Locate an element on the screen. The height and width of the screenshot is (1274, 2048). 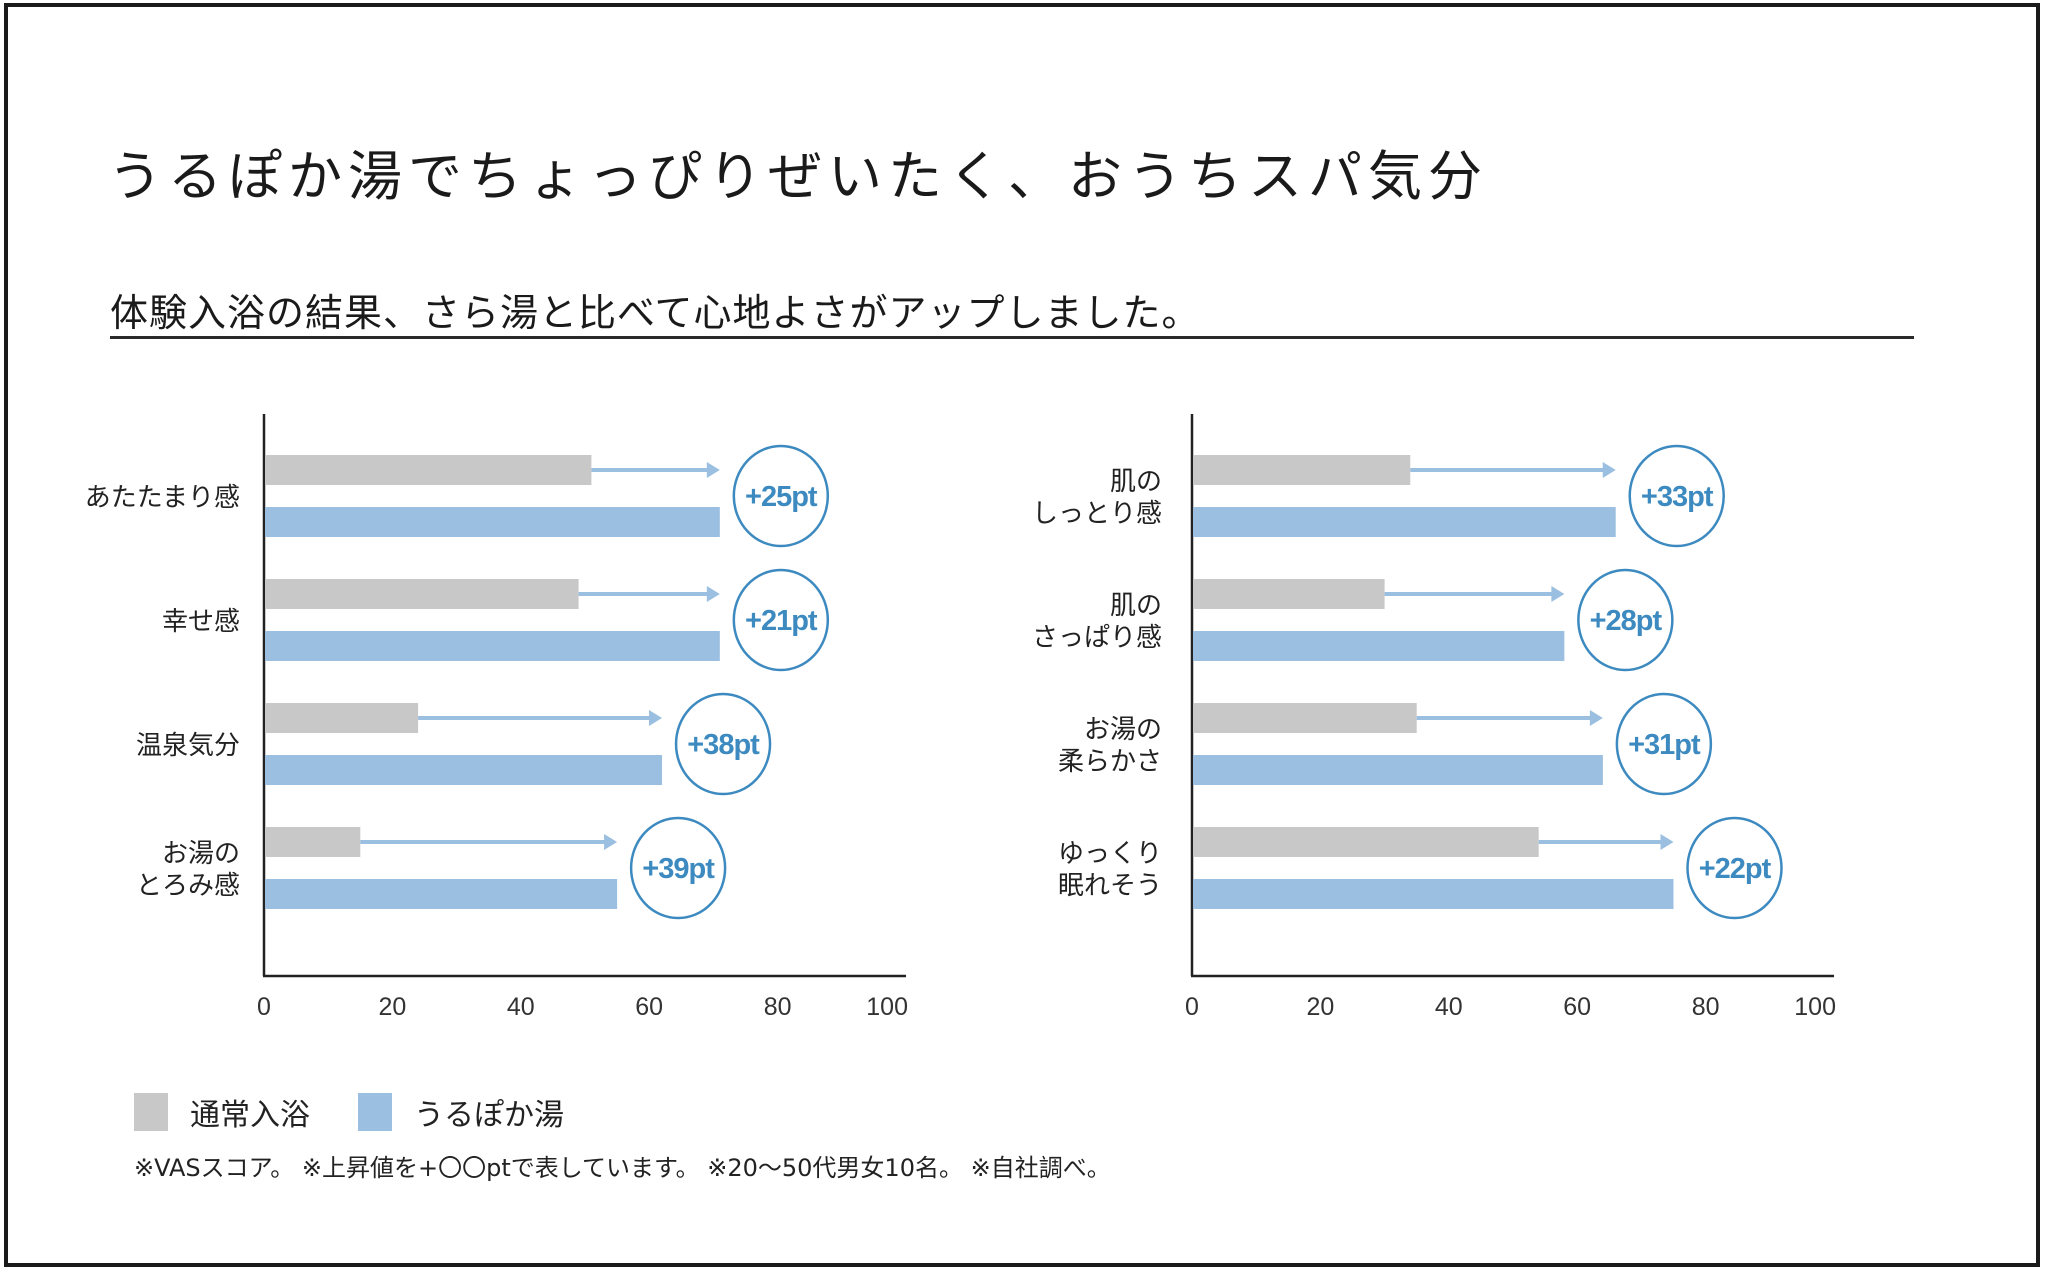
legend: 通常入浴 うるぽか湯 is located at coordinates (373, 1112).